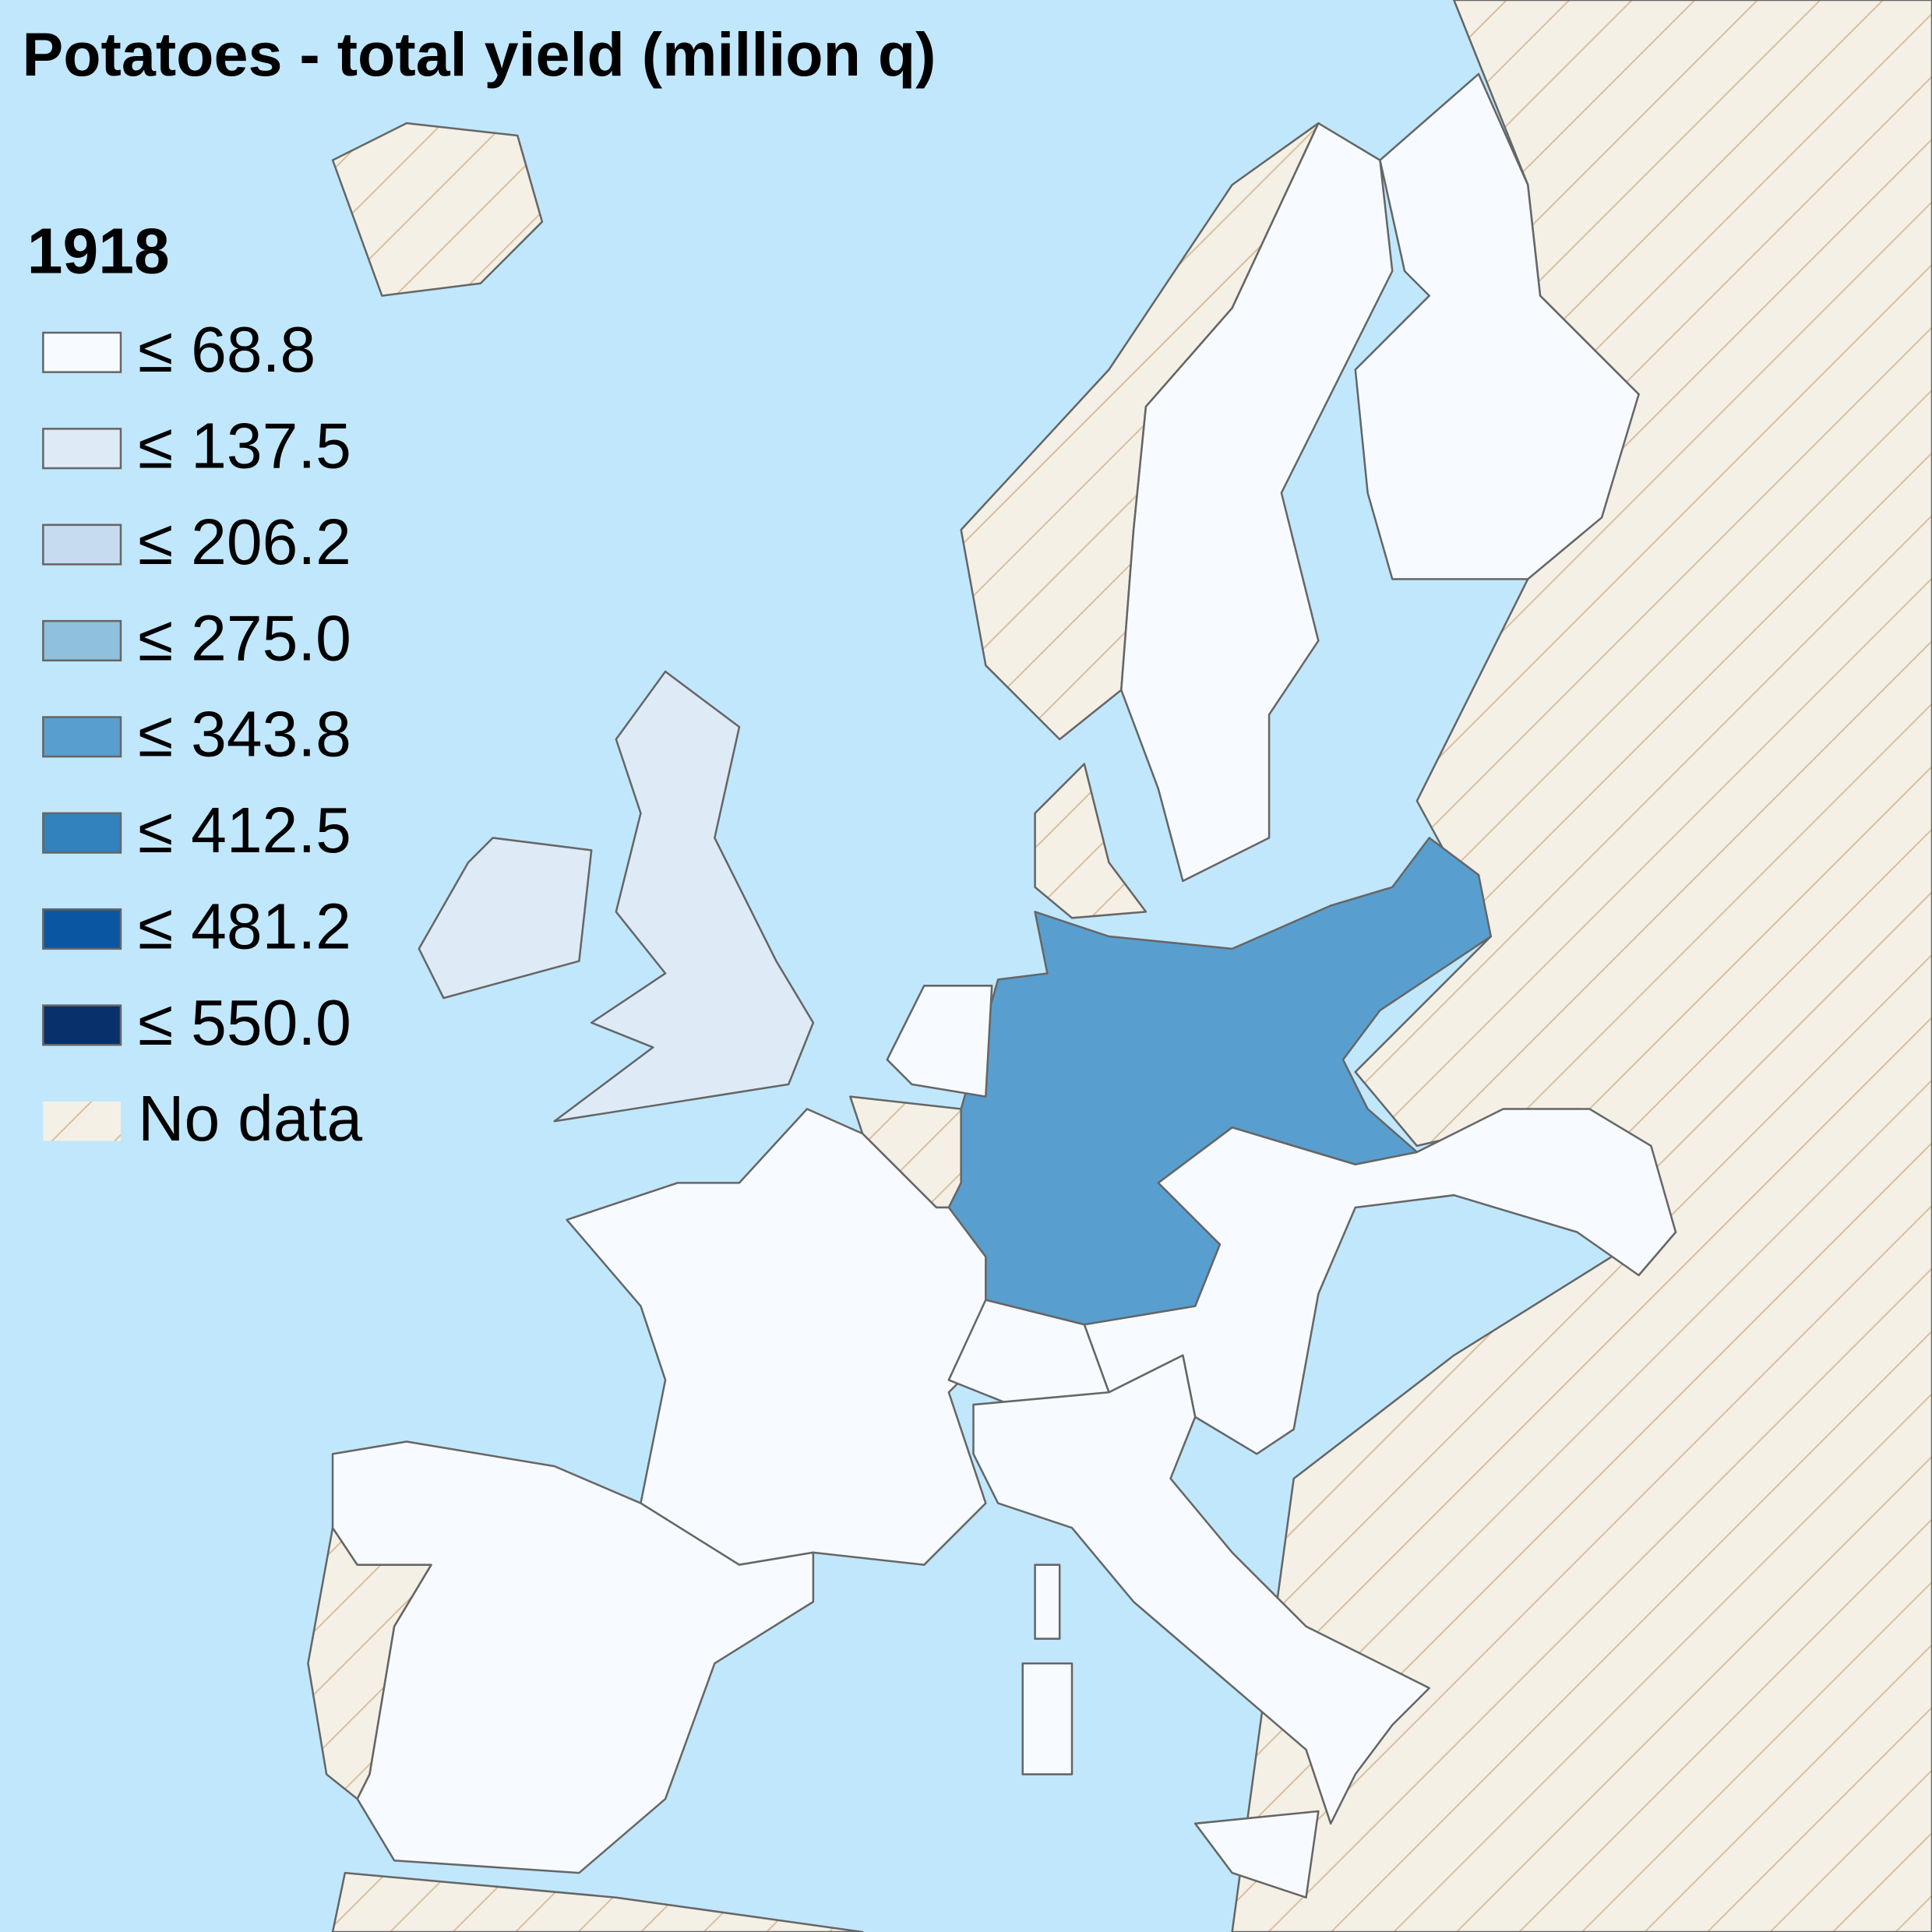 The height and width of the screenshot is (1932, 1932). What do you see at coordinates (1047, 1602) in the screenshot?
I see `corsica` at bounding box center [1047, 1602].